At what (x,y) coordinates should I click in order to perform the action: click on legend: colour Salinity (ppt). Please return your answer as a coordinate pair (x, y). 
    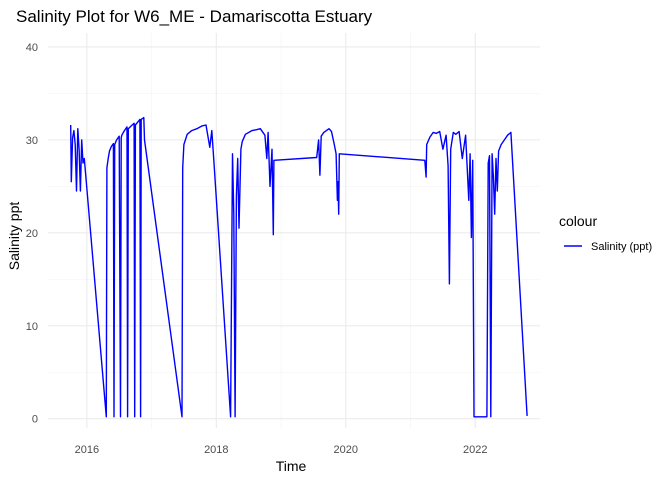
    Looking at the image, I should click on (605, 233).